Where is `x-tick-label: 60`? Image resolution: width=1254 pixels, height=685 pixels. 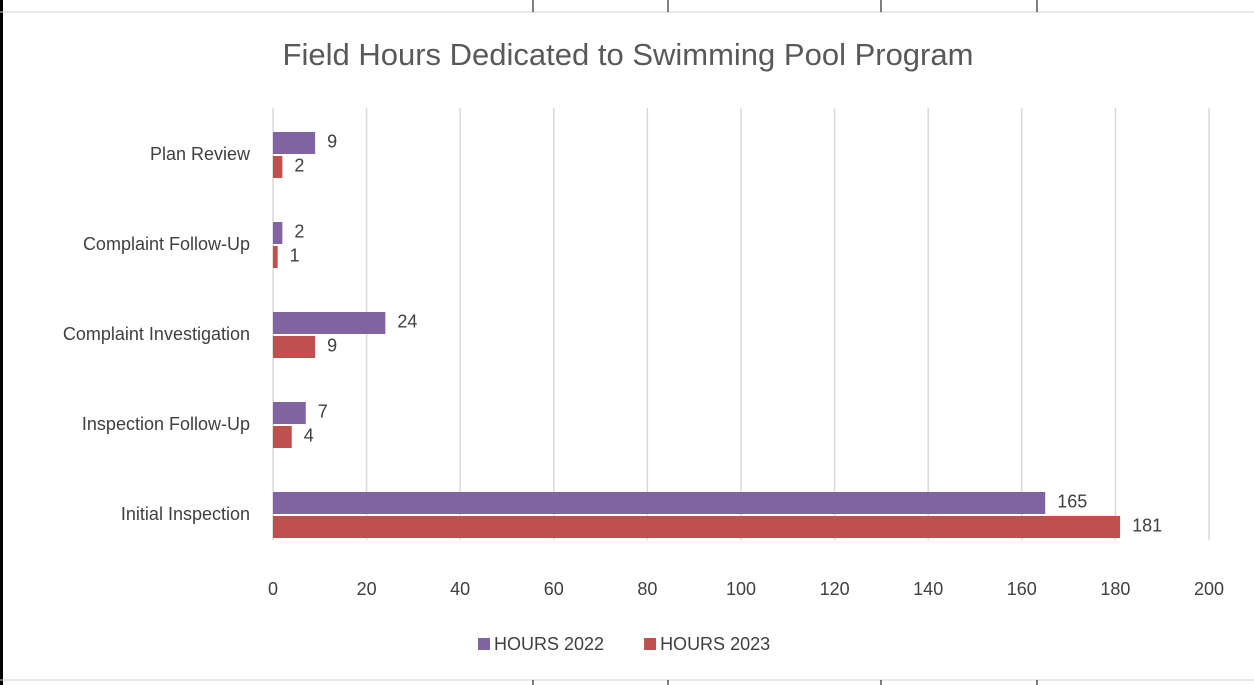 x-tick-label: 60 is located at coordinates (554, 589).